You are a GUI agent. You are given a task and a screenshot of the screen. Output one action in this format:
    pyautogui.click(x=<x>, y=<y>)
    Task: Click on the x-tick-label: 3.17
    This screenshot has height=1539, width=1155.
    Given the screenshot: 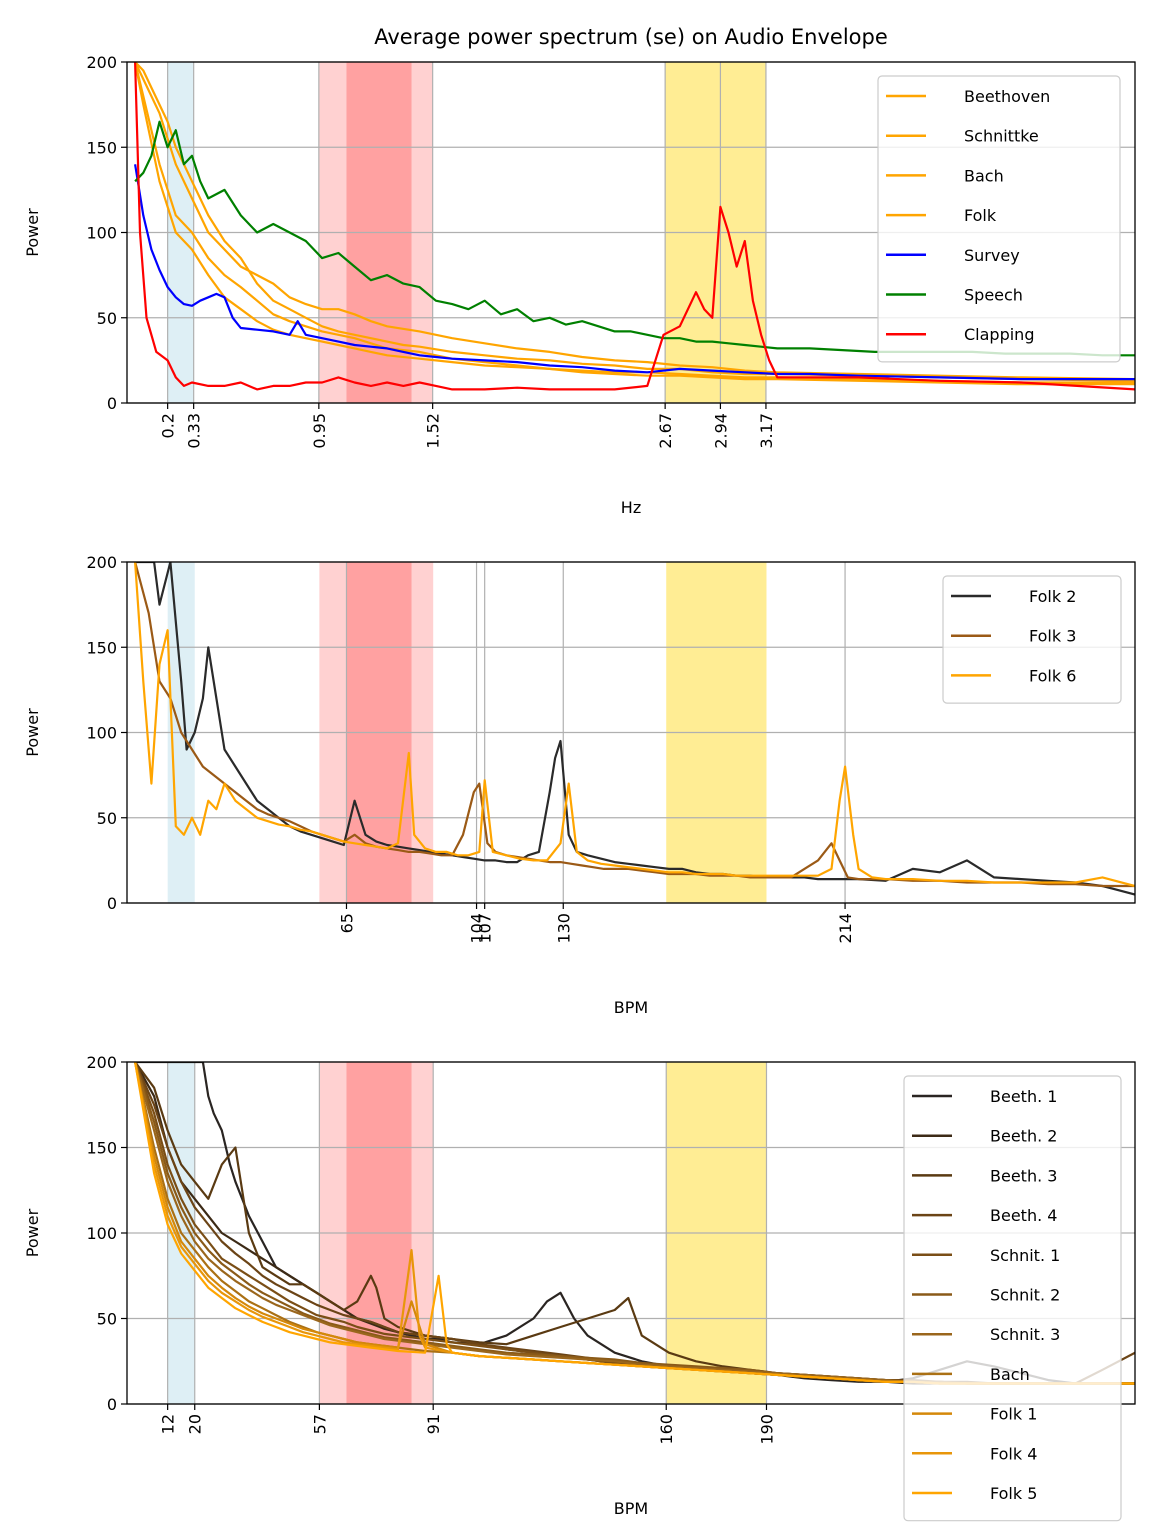 What is the action you would take?
    pyautogui.click(x=766, y=431)
    